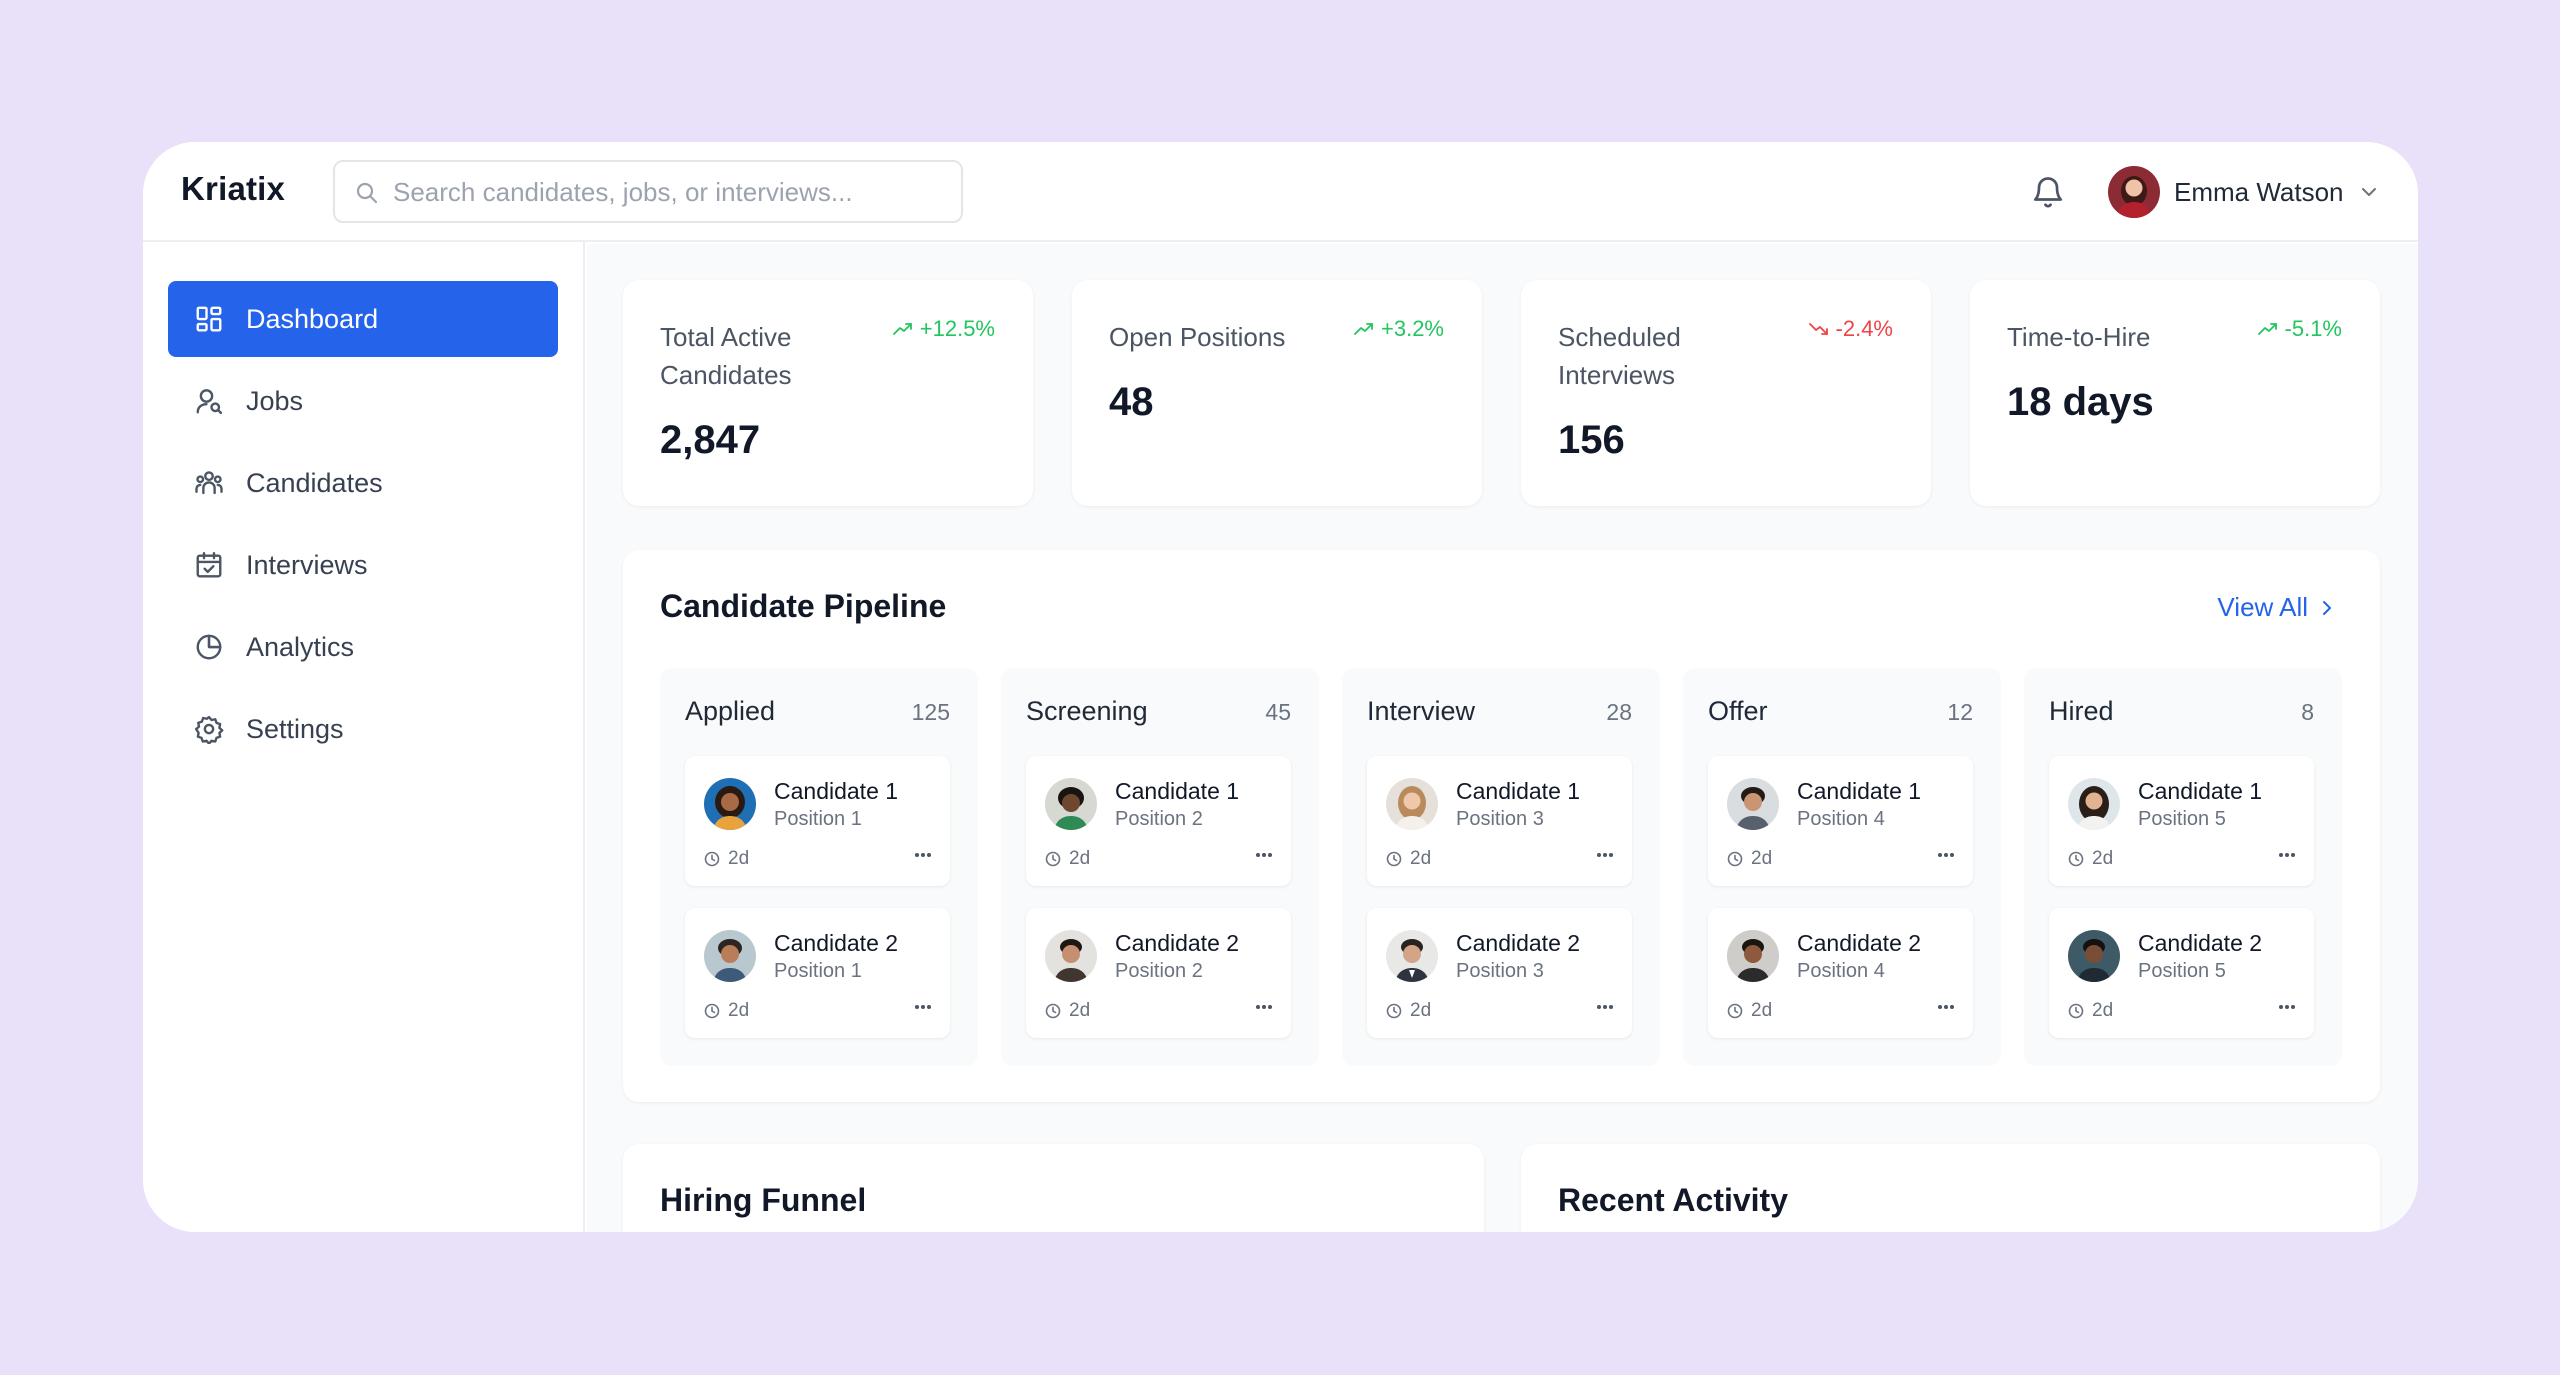 The width and height of the screenshot is (2560, 1375). Describe the element at coordinates (726, 356) in the screenshot. I see `kpi-label: Total Active Candidates` at that location.